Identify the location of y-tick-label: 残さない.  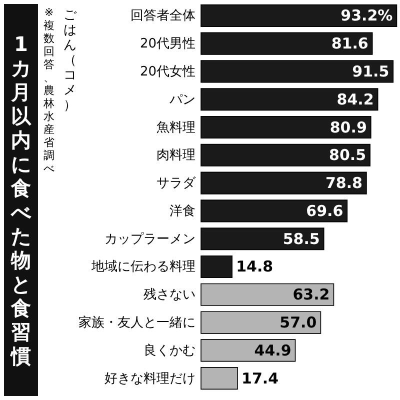
(170, 295).